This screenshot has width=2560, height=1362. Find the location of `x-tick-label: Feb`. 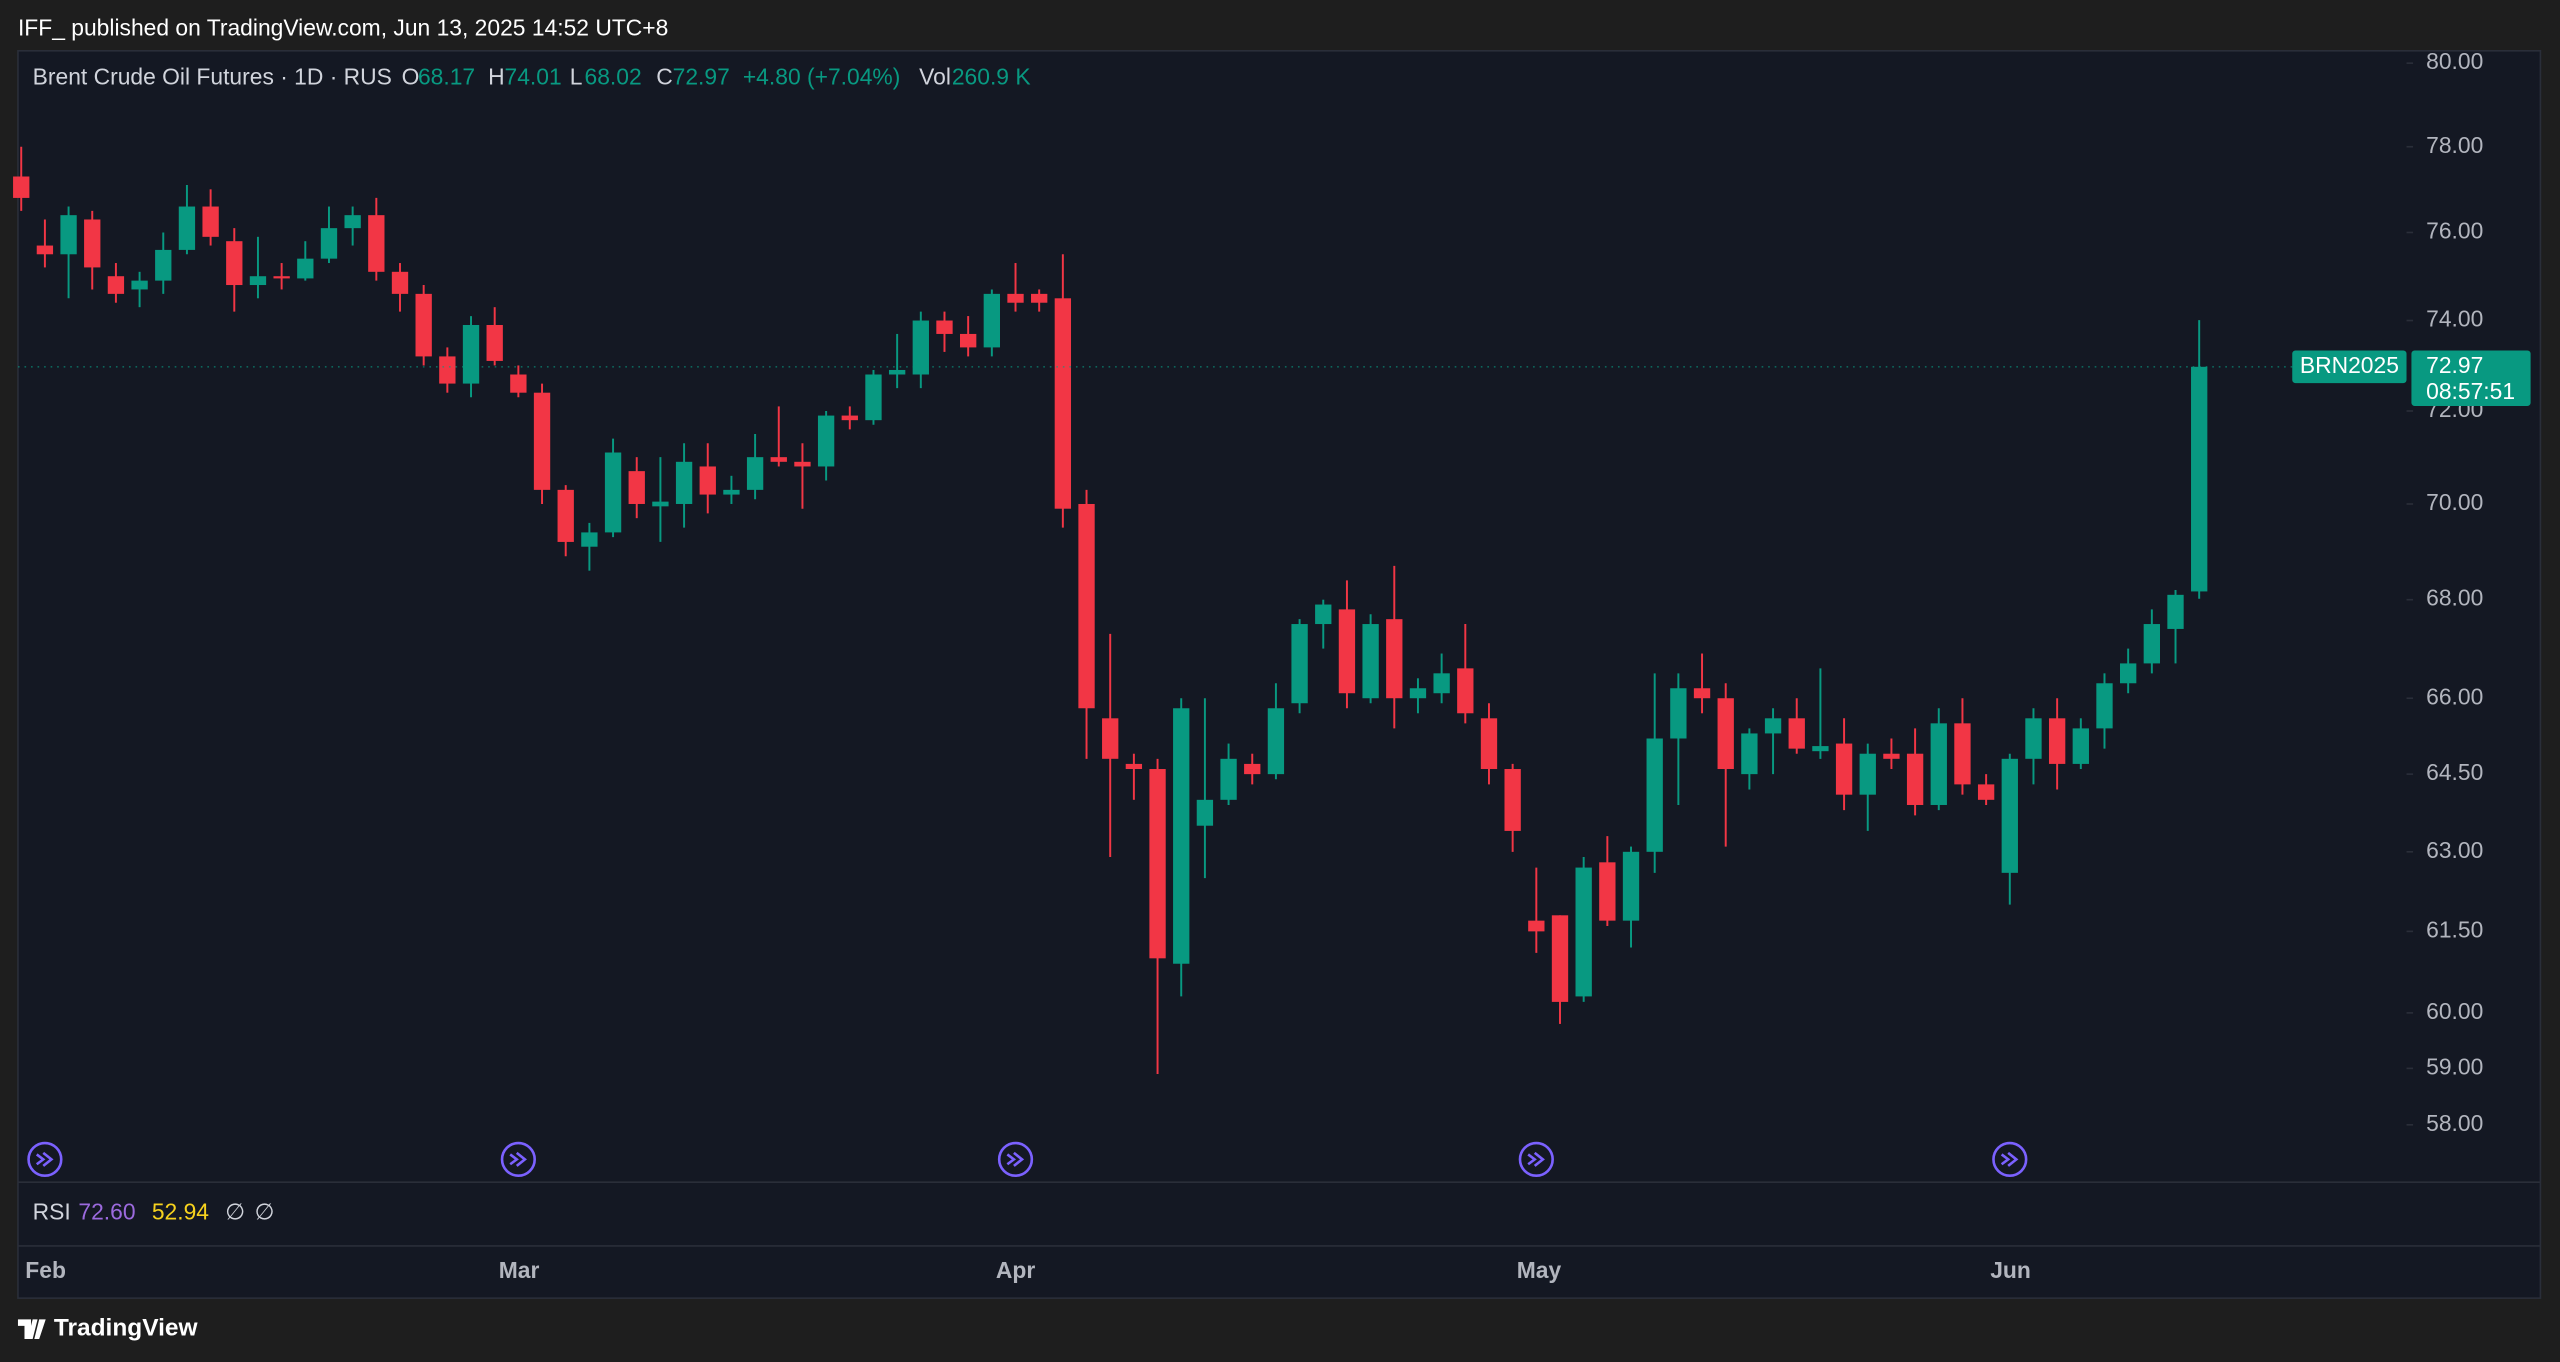

x-tick-label: Feb is located at coordinates (45, 1270).